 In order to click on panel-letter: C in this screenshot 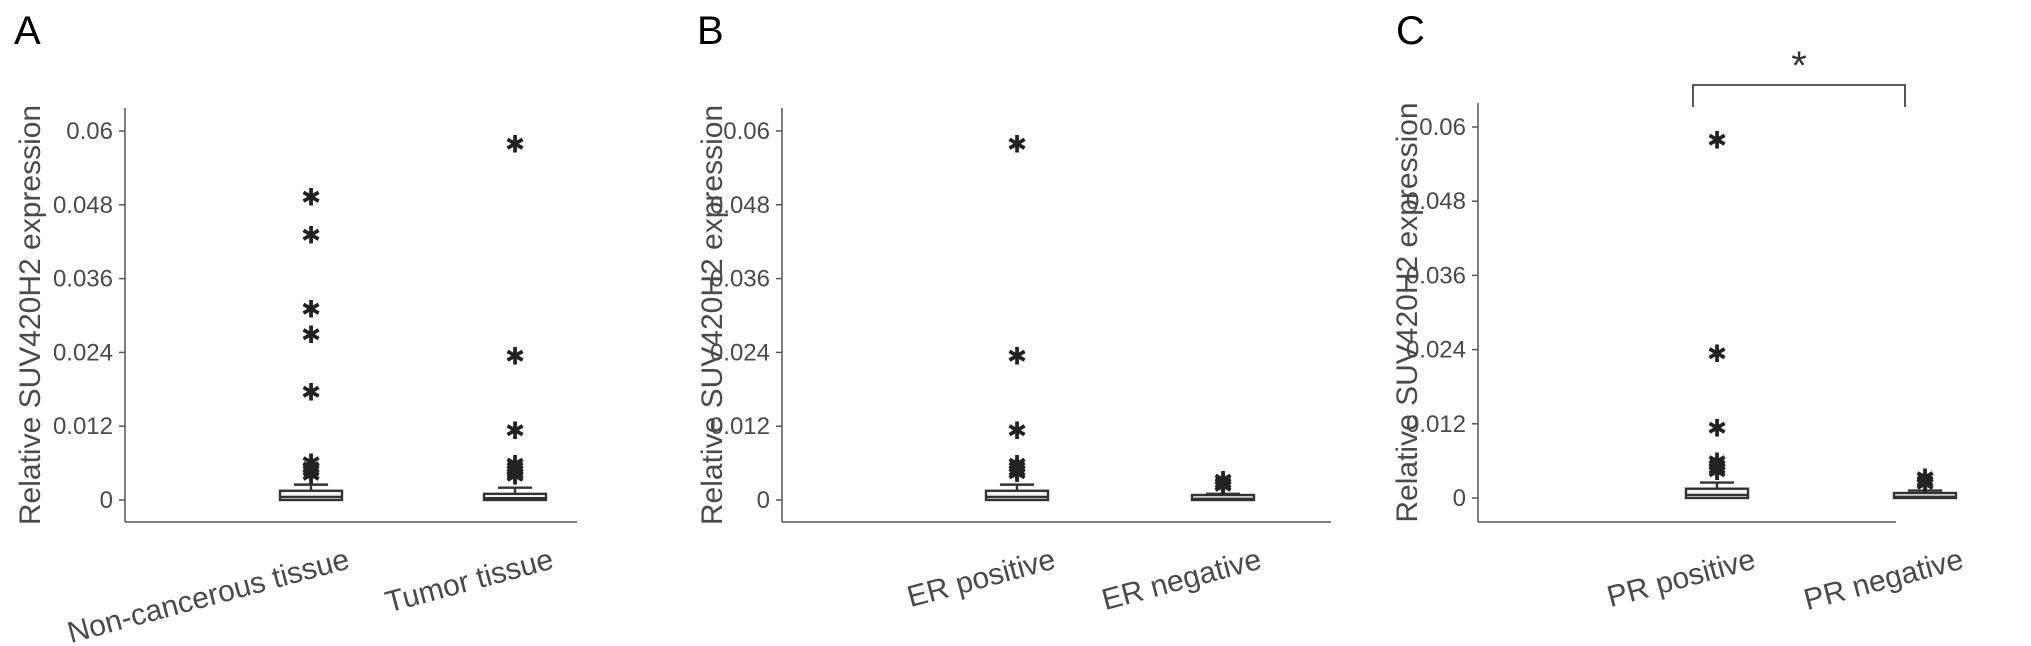, I will do `click(1410, 31)`.